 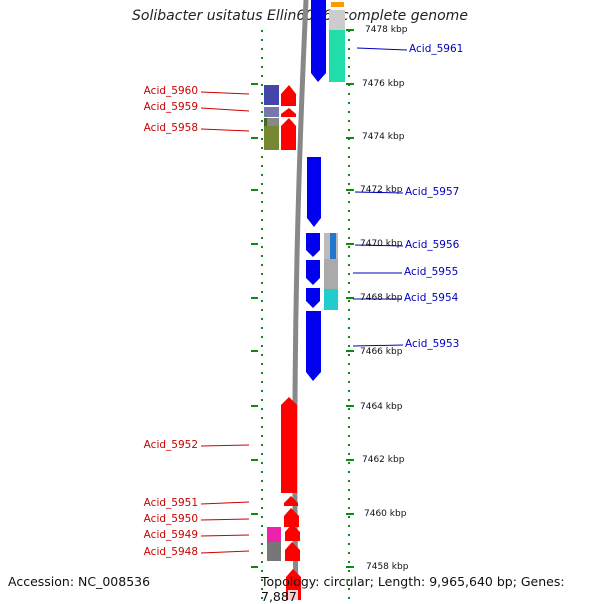 What do you see at coordinates (383, 84) in the screenshot?
I see `tick-label: 7476 kbp` at bounding box center [383, 84].